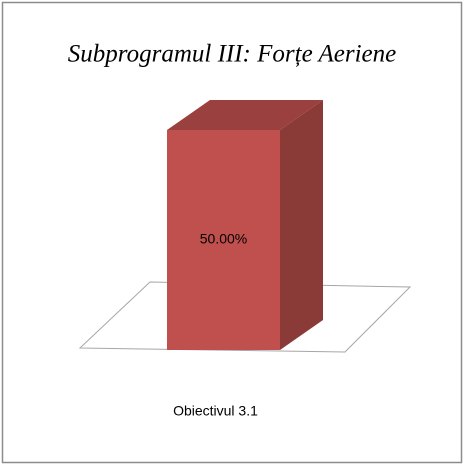  What do you see at coordinates (215, 411) in the screenshot?
I see `x-tick-label: Obiectivul 3.1` at bounding box center [215, 411].